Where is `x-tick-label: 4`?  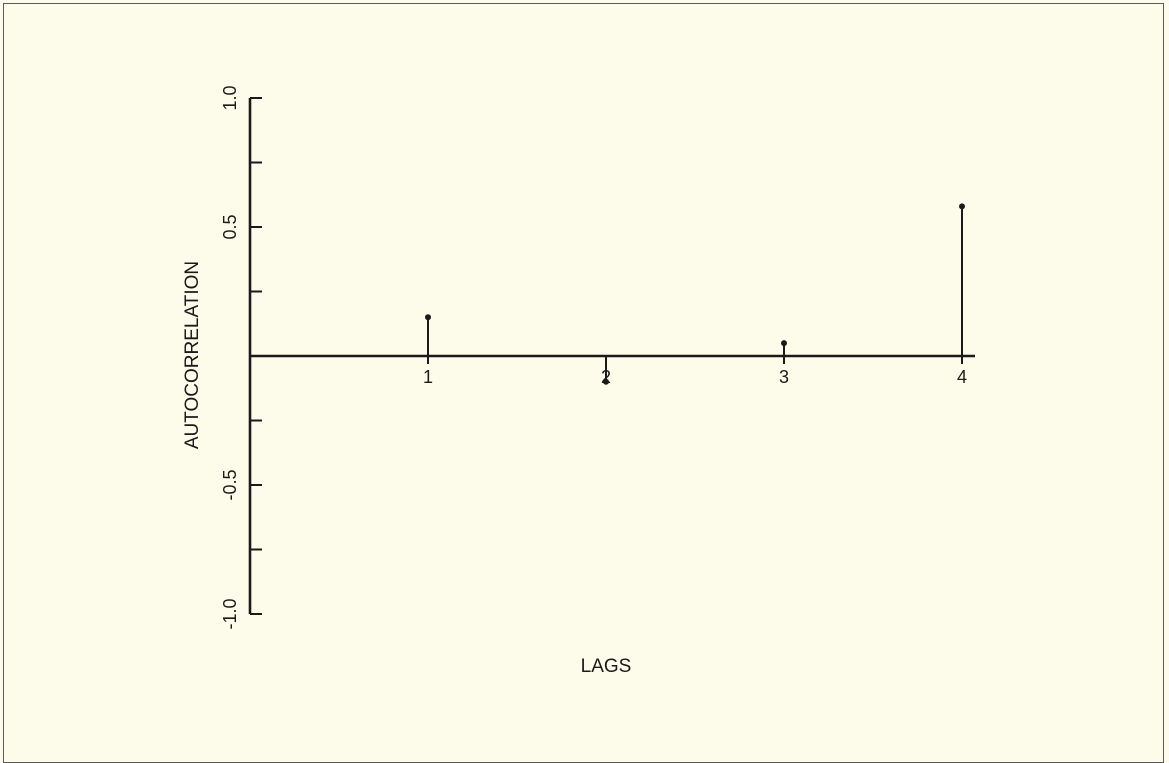
x-tick-label: 4 is located at coordinates (962, 377).